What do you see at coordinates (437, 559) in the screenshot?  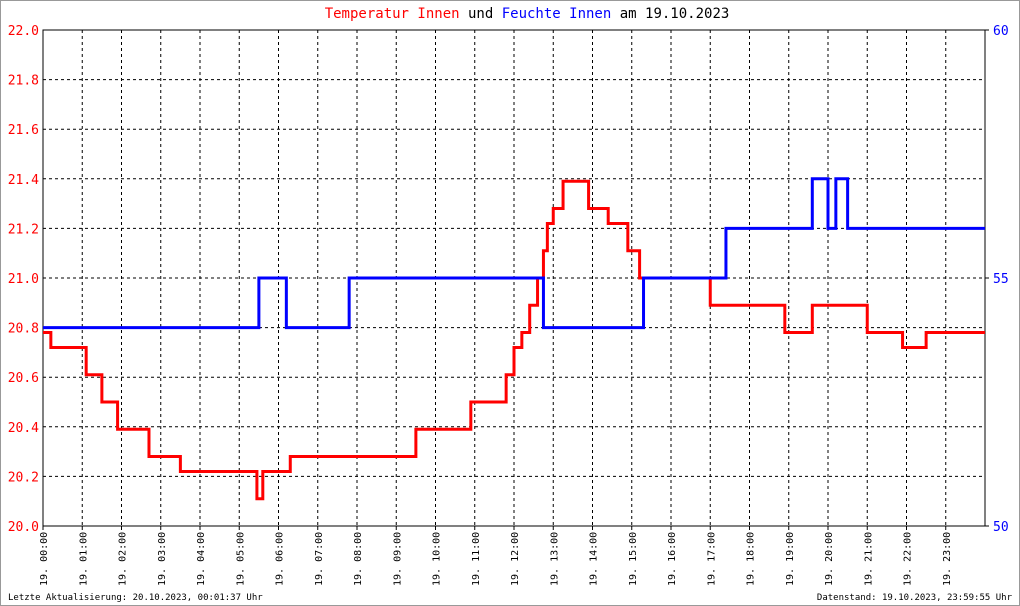 I see `x-tick-label: 19. 10:00` at bounding box center [437, 559].